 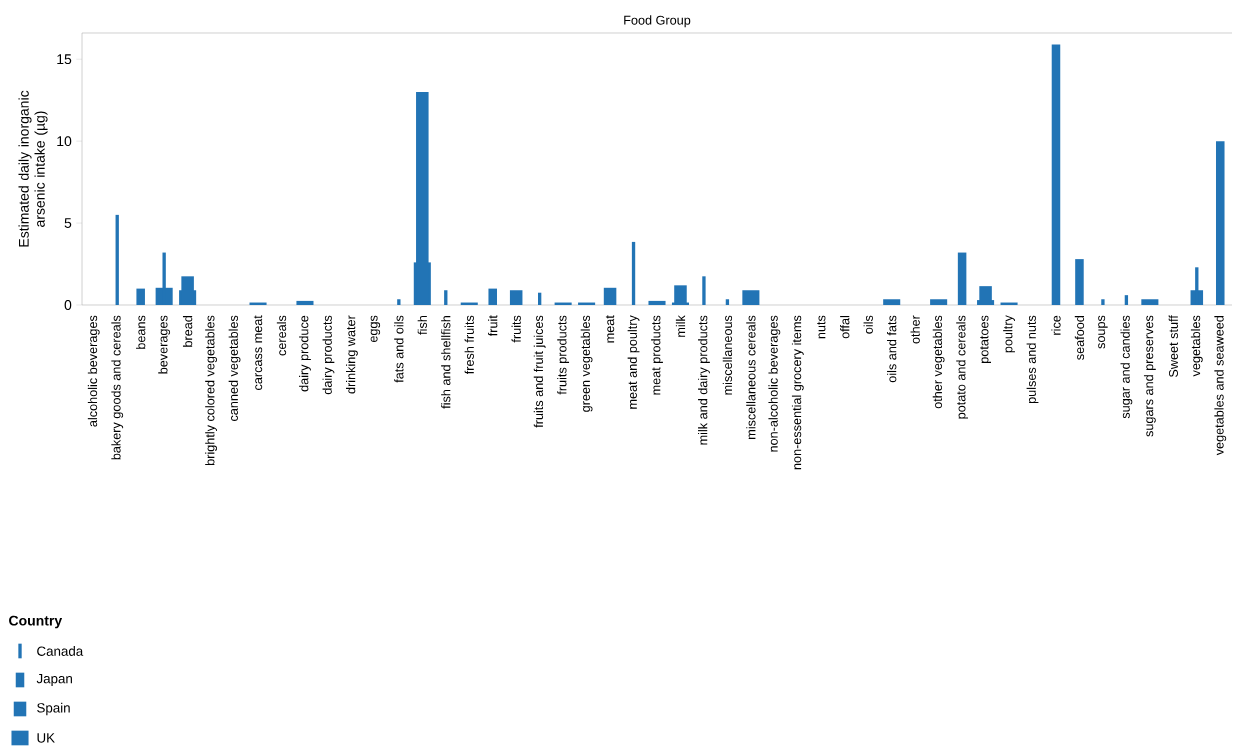 I want to click on x-tick-label: nuts, so click(x=821, y=327).